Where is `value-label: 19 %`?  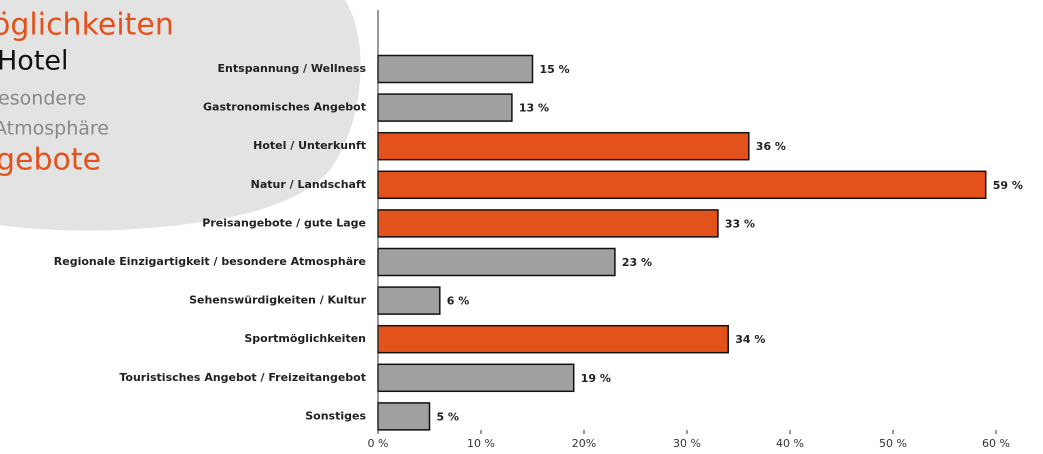
value-label: 19 % is located at coordinates (596, 378).